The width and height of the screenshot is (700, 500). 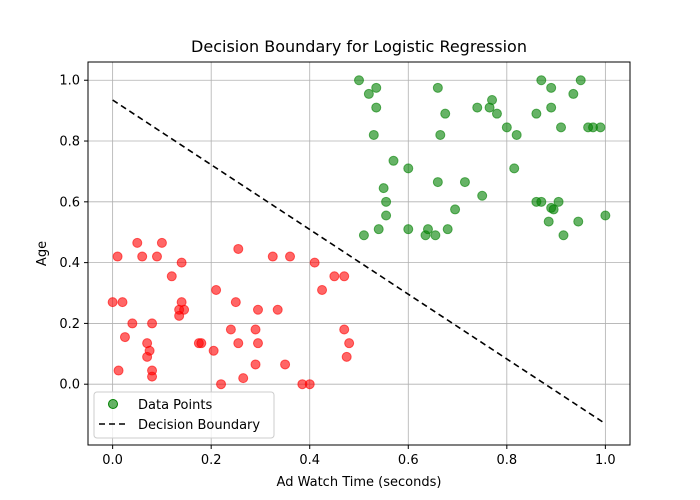 I want to click on legend: Data Points Decision Boundary, so click(x=184, y=415).